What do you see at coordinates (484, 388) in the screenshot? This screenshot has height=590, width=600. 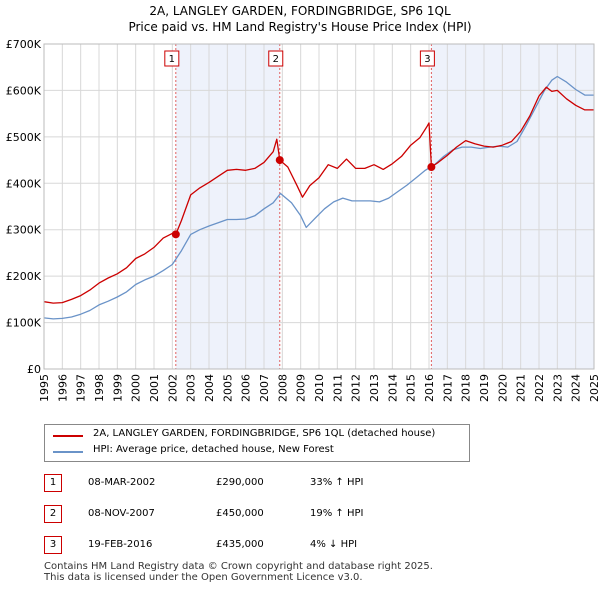 I see `x-tick-label: 2019` at bounding box center [484, 388].